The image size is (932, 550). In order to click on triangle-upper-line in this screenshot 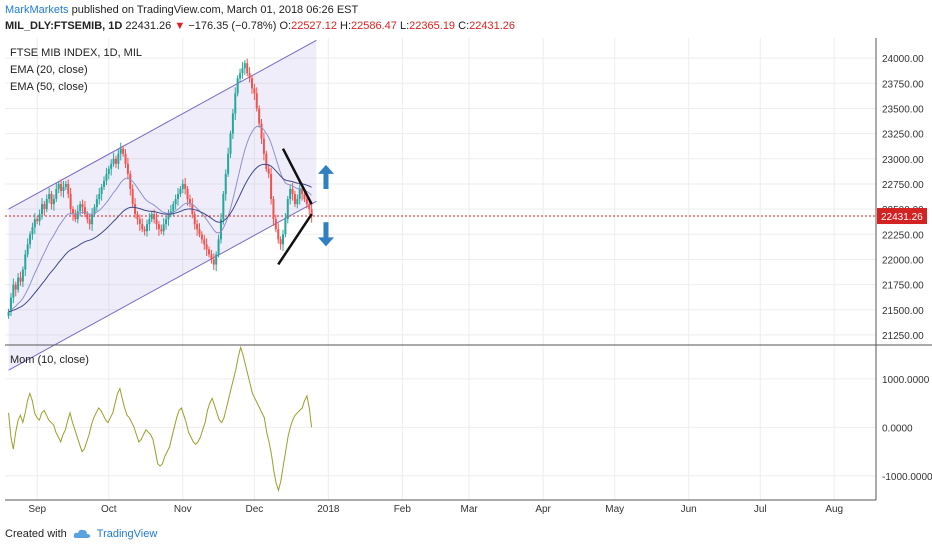, I will do `click(297, 176)`.